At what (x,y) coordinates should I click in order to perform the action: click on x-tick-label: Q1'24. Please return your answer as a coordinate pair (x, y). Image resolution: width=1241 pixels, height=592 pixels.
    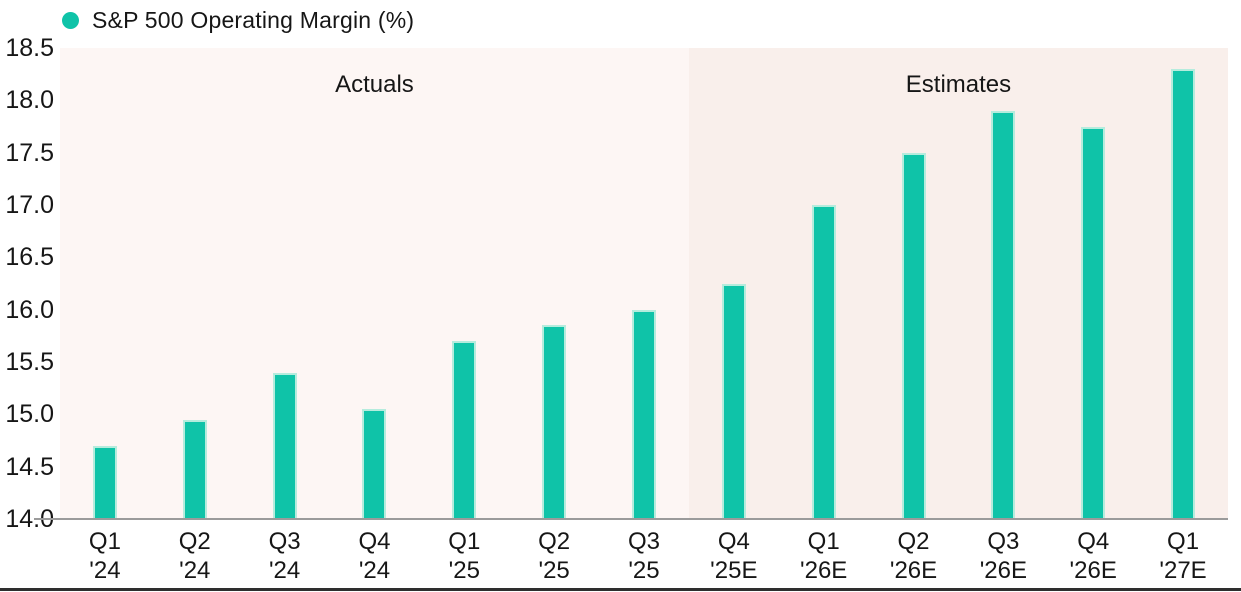
    Looking at the image, I should click on (104, 556).